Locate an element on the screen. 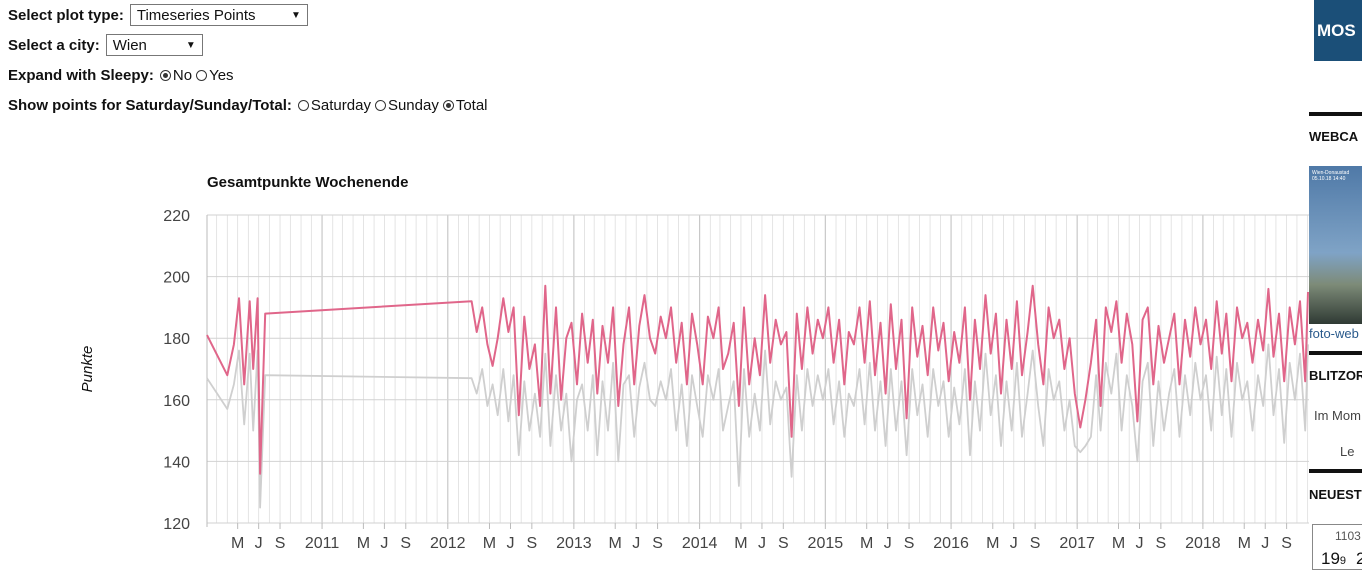 Image resolution: width=1362 pixels, height=570 pixels. y-tick-label: 200 is located at coordinates (176, 278).